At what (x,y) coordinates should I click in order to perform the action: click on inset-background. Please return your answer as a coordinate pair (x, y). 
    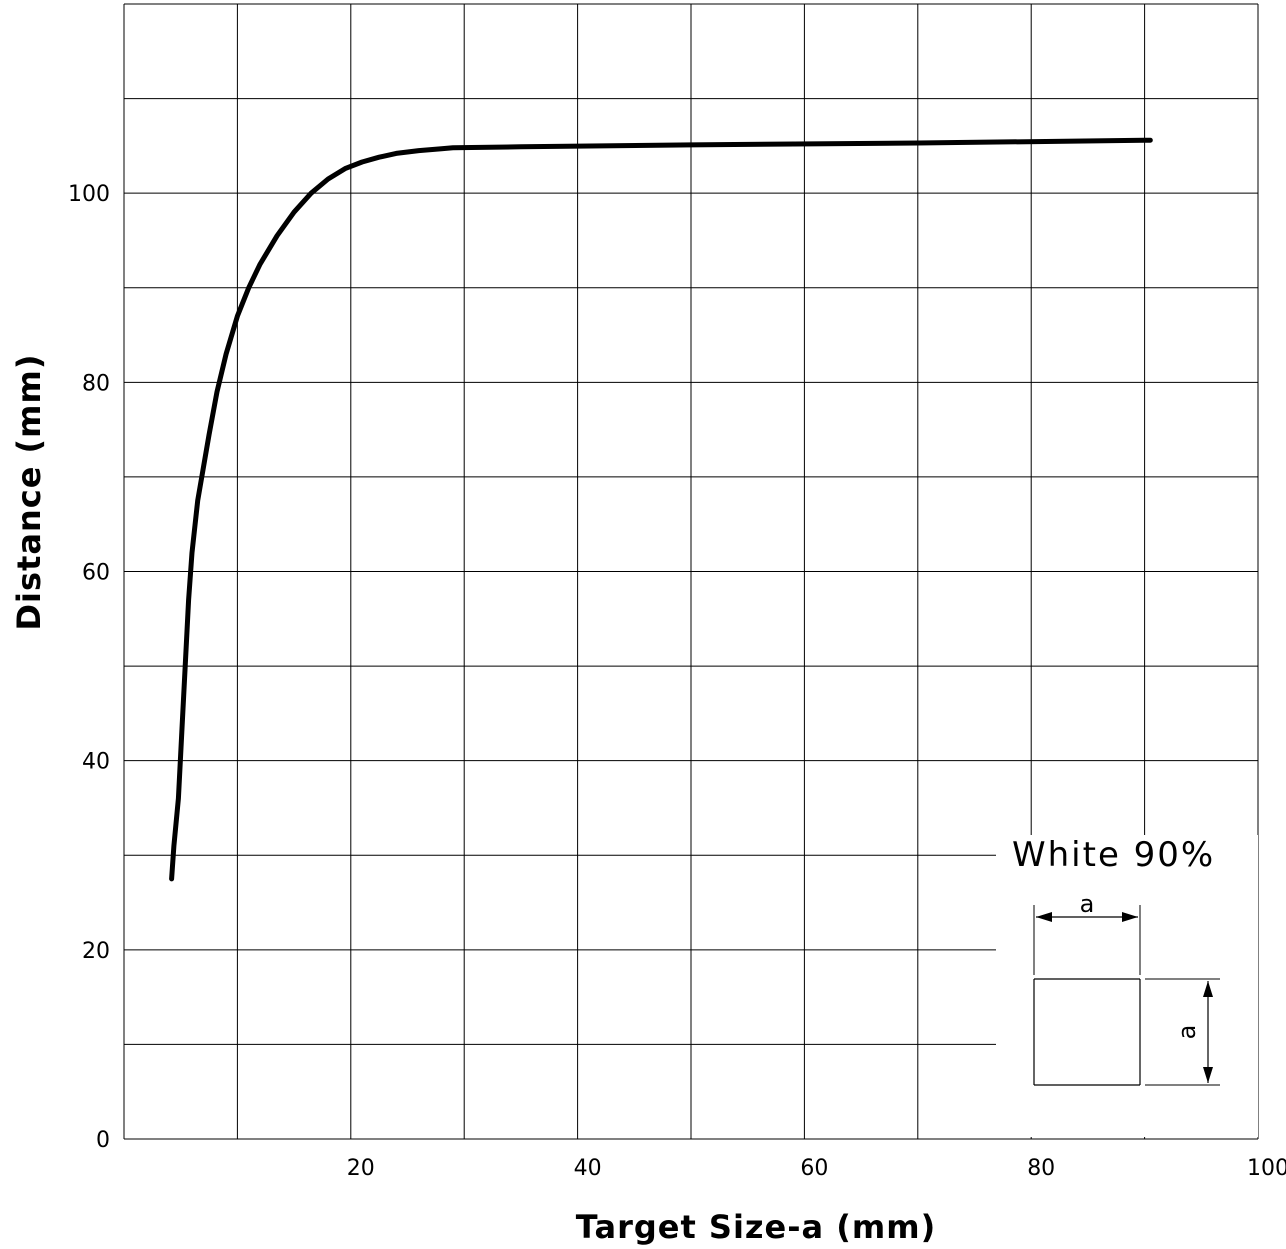
    Looking at the image, I should click on (1127, 986).